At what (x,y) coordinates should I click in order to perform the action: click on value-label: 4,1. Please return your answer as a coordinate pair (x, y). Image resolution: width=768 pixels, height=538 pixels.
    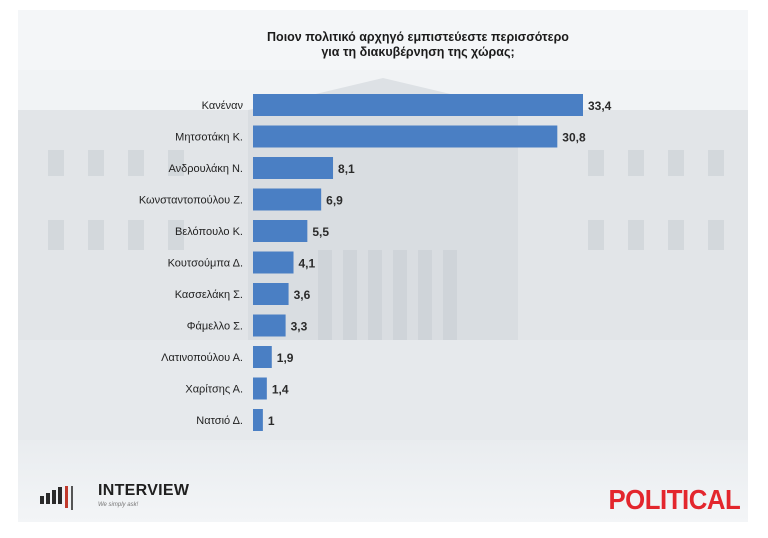
    Looking at the image, I should click on (307, 264).